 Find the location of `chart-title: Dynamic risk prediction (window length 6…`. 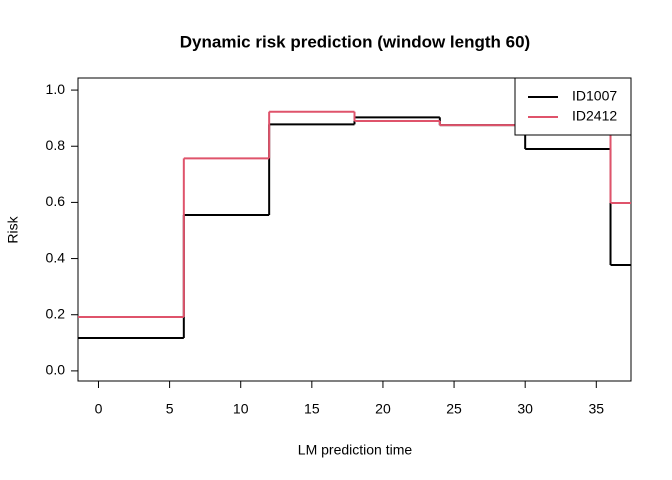

chart-title: Dynamic risk prediction (window length 6… is located at coordinates (355, 41).